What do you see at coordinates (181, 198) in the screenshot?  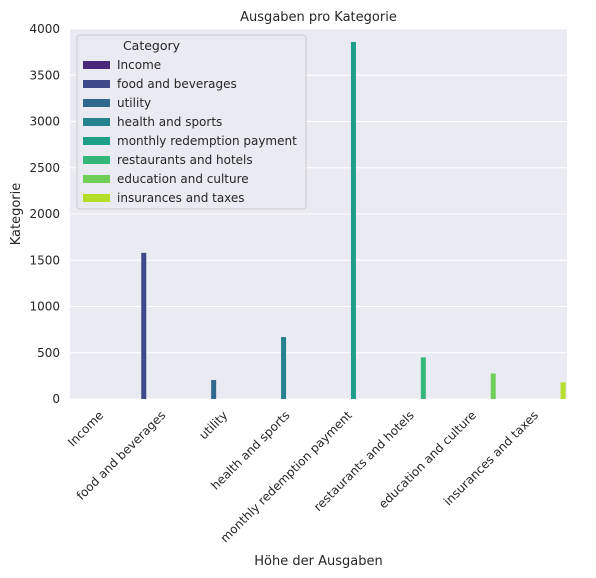 I see `legend-entry: insurances and taxes` at bounding box center [181, 198].